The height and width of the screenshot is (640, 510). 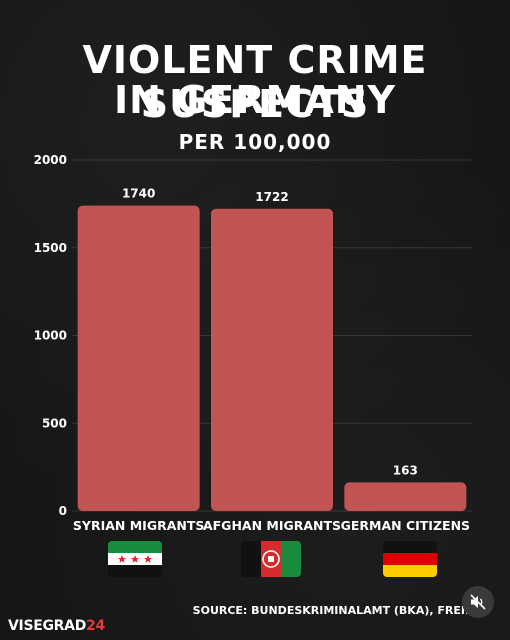 I want to click on category-label: AFGHAN MIGRANTS, so click(x=272, y=525).